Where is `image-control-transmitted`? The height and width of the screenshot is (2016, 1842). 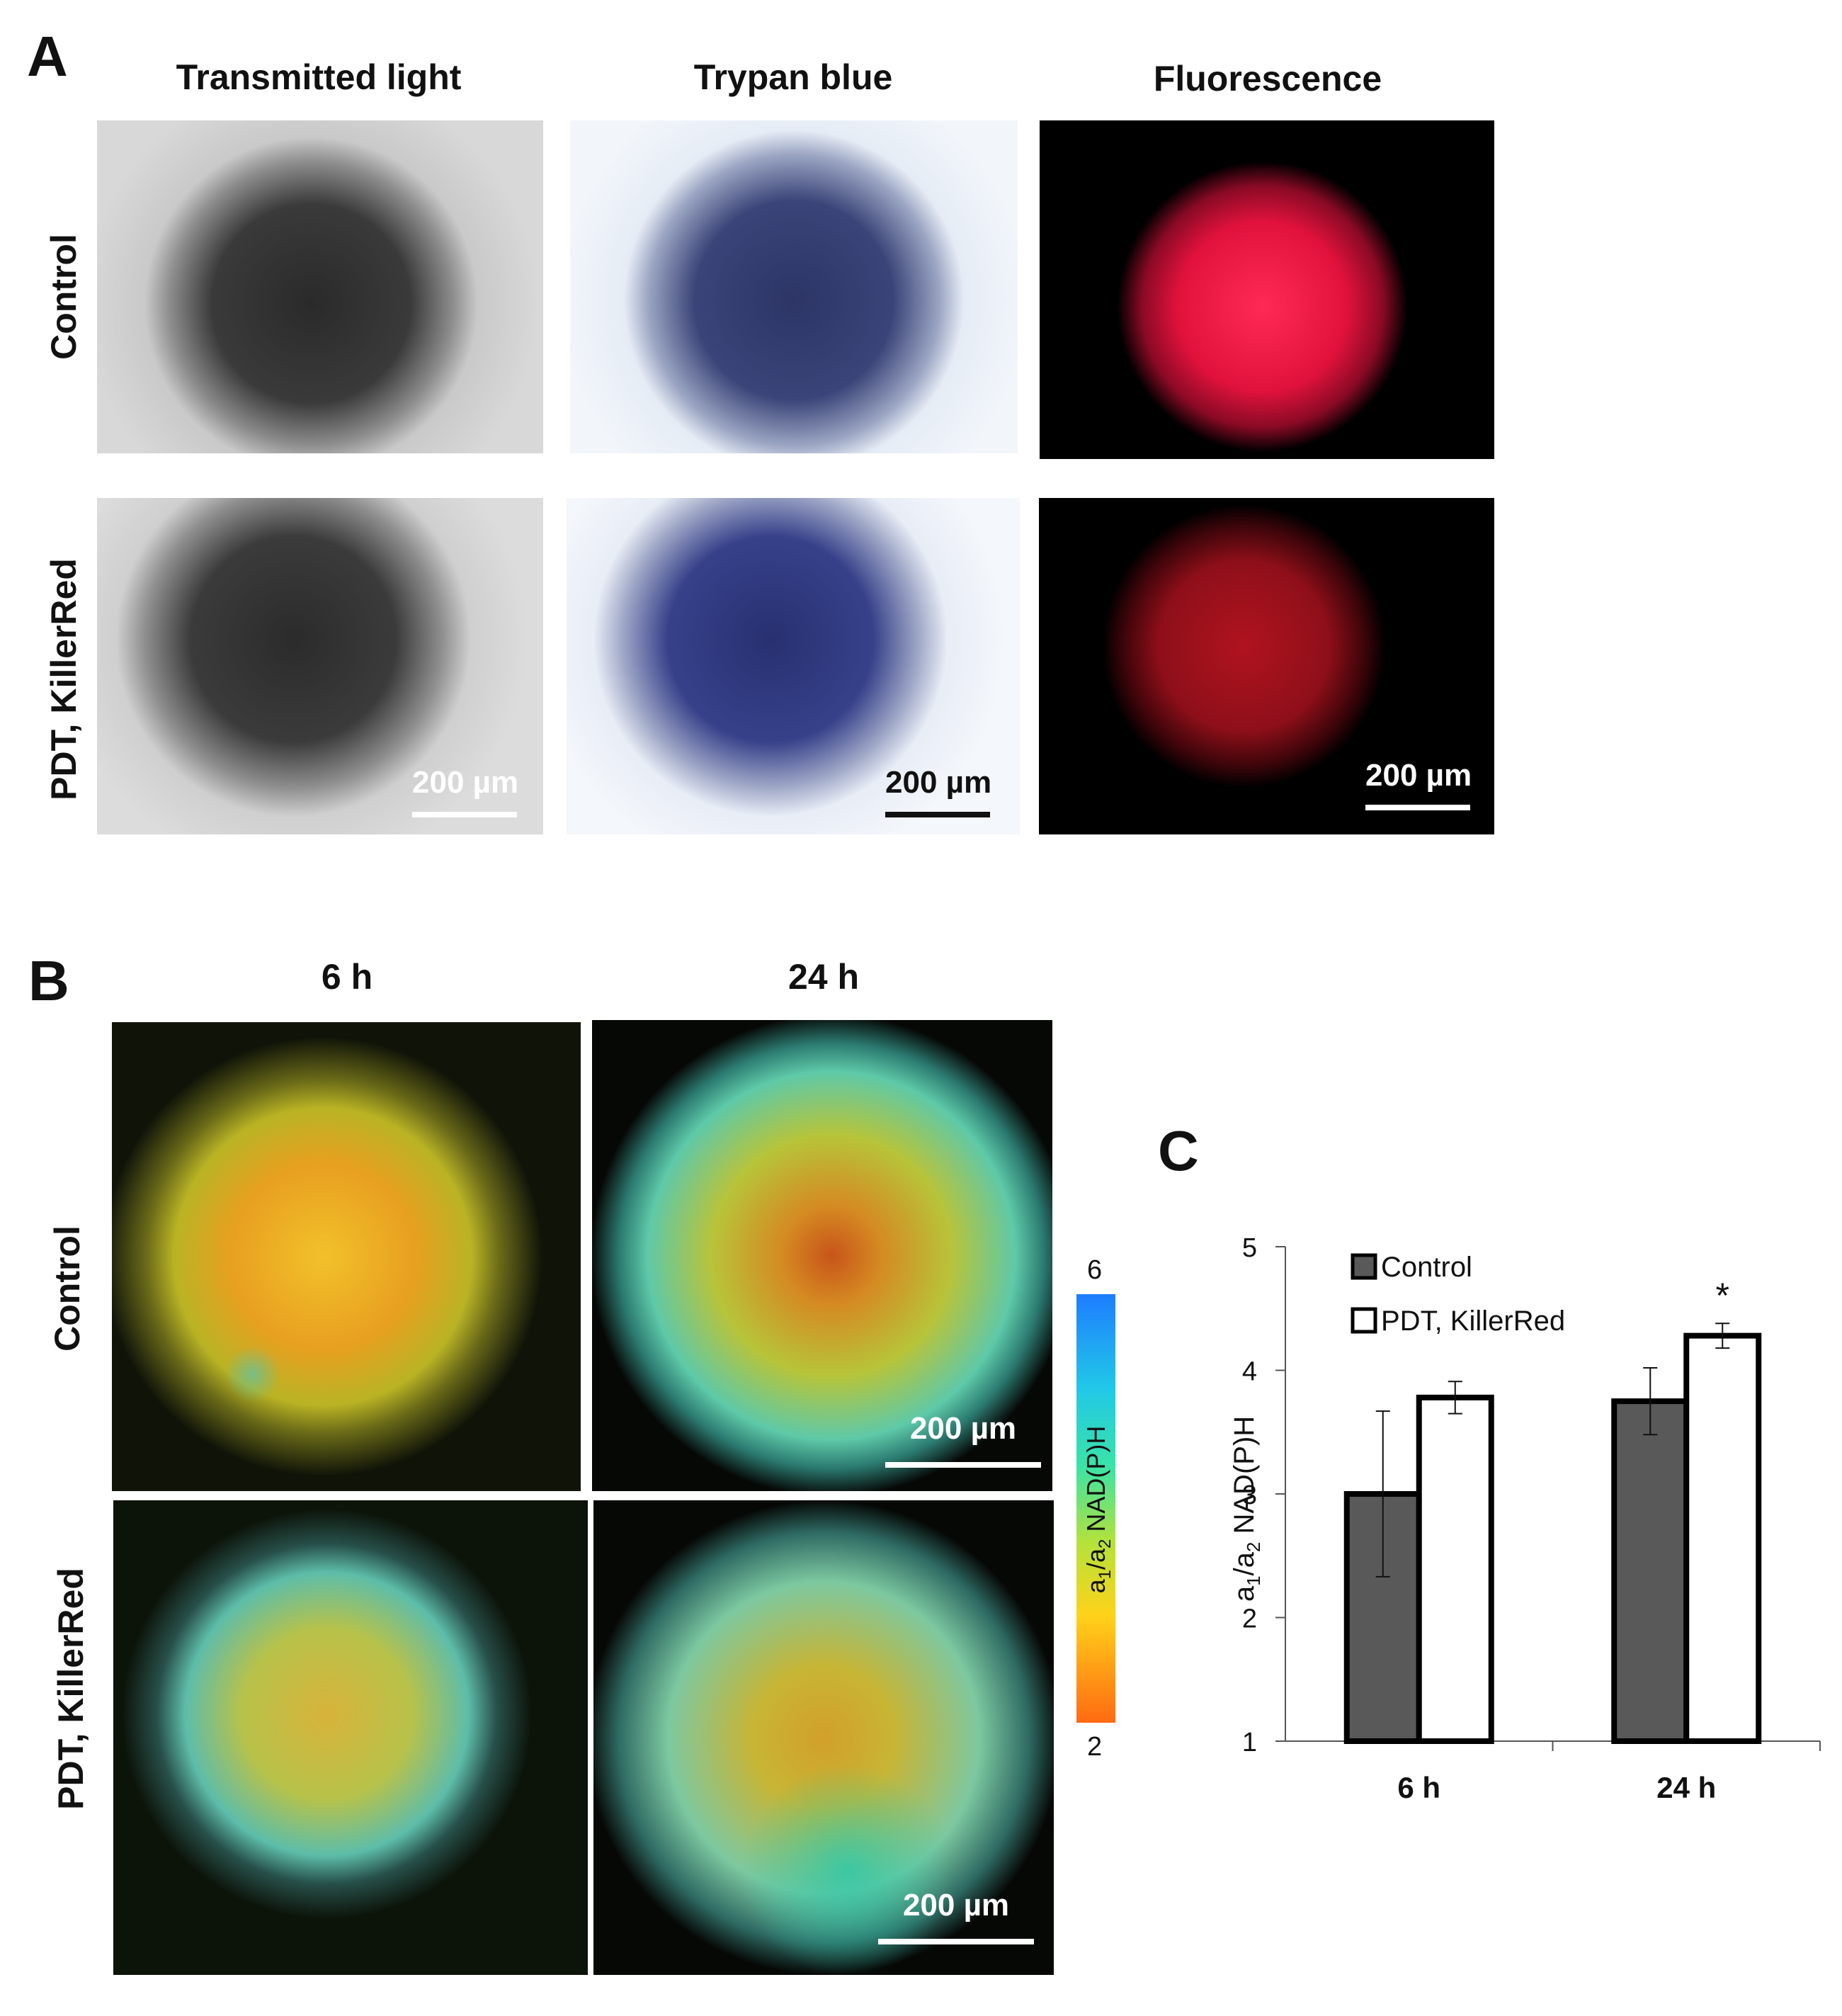
image-control-transmitted is located at coordinates (320, 287).